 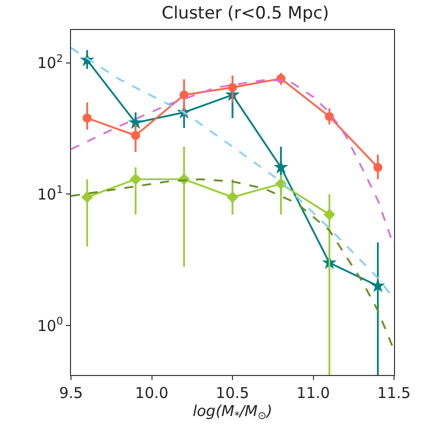 I want to click on chart-title: Cluster (r<0.5 Mpc), so click(x=246, y=13).